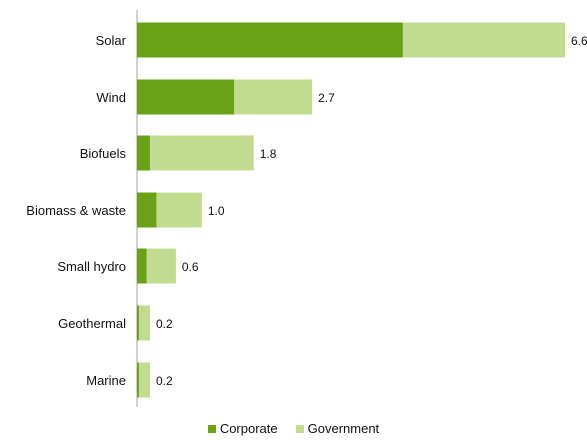 The height and width of the screenshot is (440, 587). What do you see at coordinates (201, 153) in the screenshot?
I see `bar-biofuels-government` at bounding box center [201, 153].